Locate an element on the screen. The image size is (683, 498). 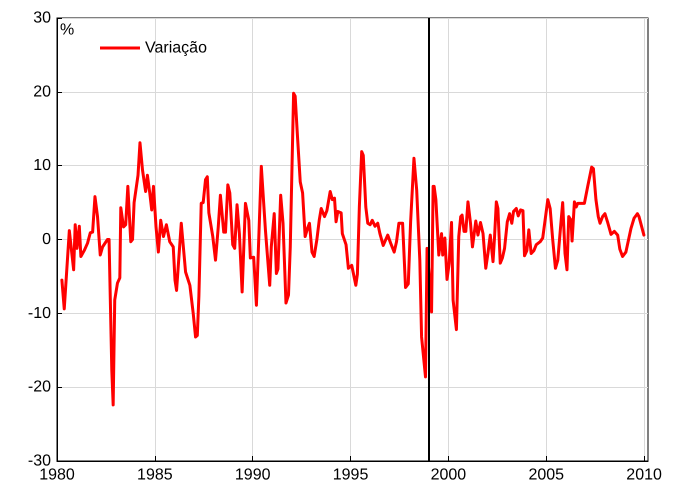
x-tick-label: 2005 is located at coordinates (546, 475).